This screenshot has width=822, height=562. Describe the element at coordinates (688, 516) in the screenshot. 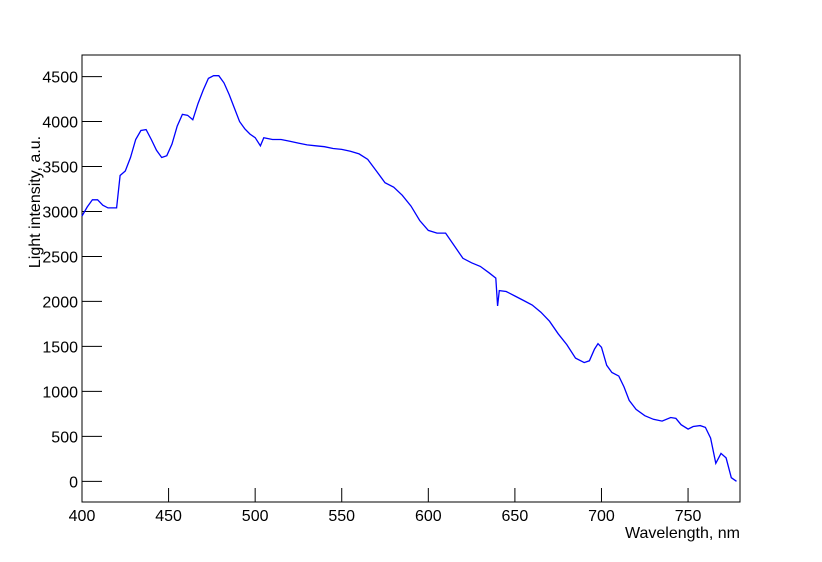

I see `x-tick-label: 750` at that location.